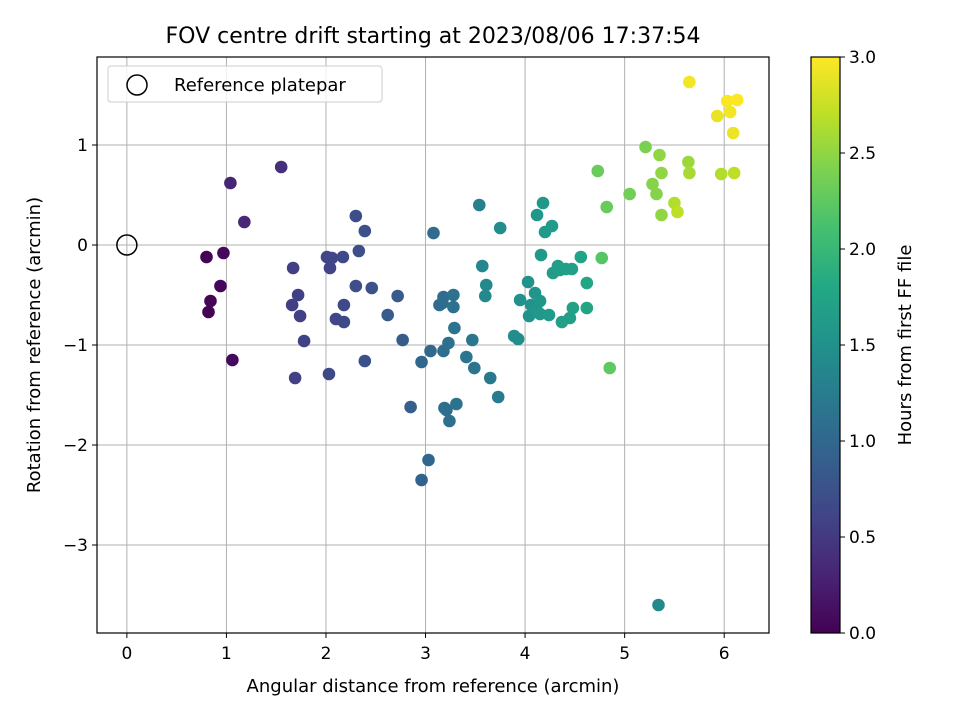  What do you see at coordinates (137, 85) in the screenshot?
I see `legend-marker-open-circle-icon` at bounding box center [137, 85].